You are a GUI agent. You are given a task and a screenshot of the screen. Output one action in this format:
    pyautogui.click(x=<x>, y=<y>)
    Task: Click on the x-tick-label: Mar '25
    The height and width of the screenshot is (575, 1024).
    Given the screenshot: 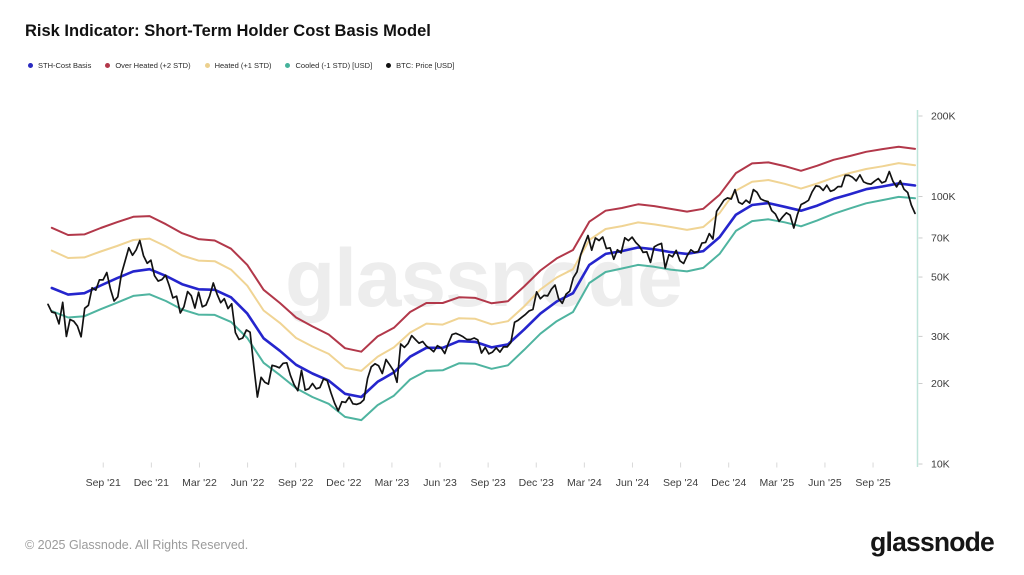 What is the action you would take?
    pyautogui.click(x=776, y=483)
    